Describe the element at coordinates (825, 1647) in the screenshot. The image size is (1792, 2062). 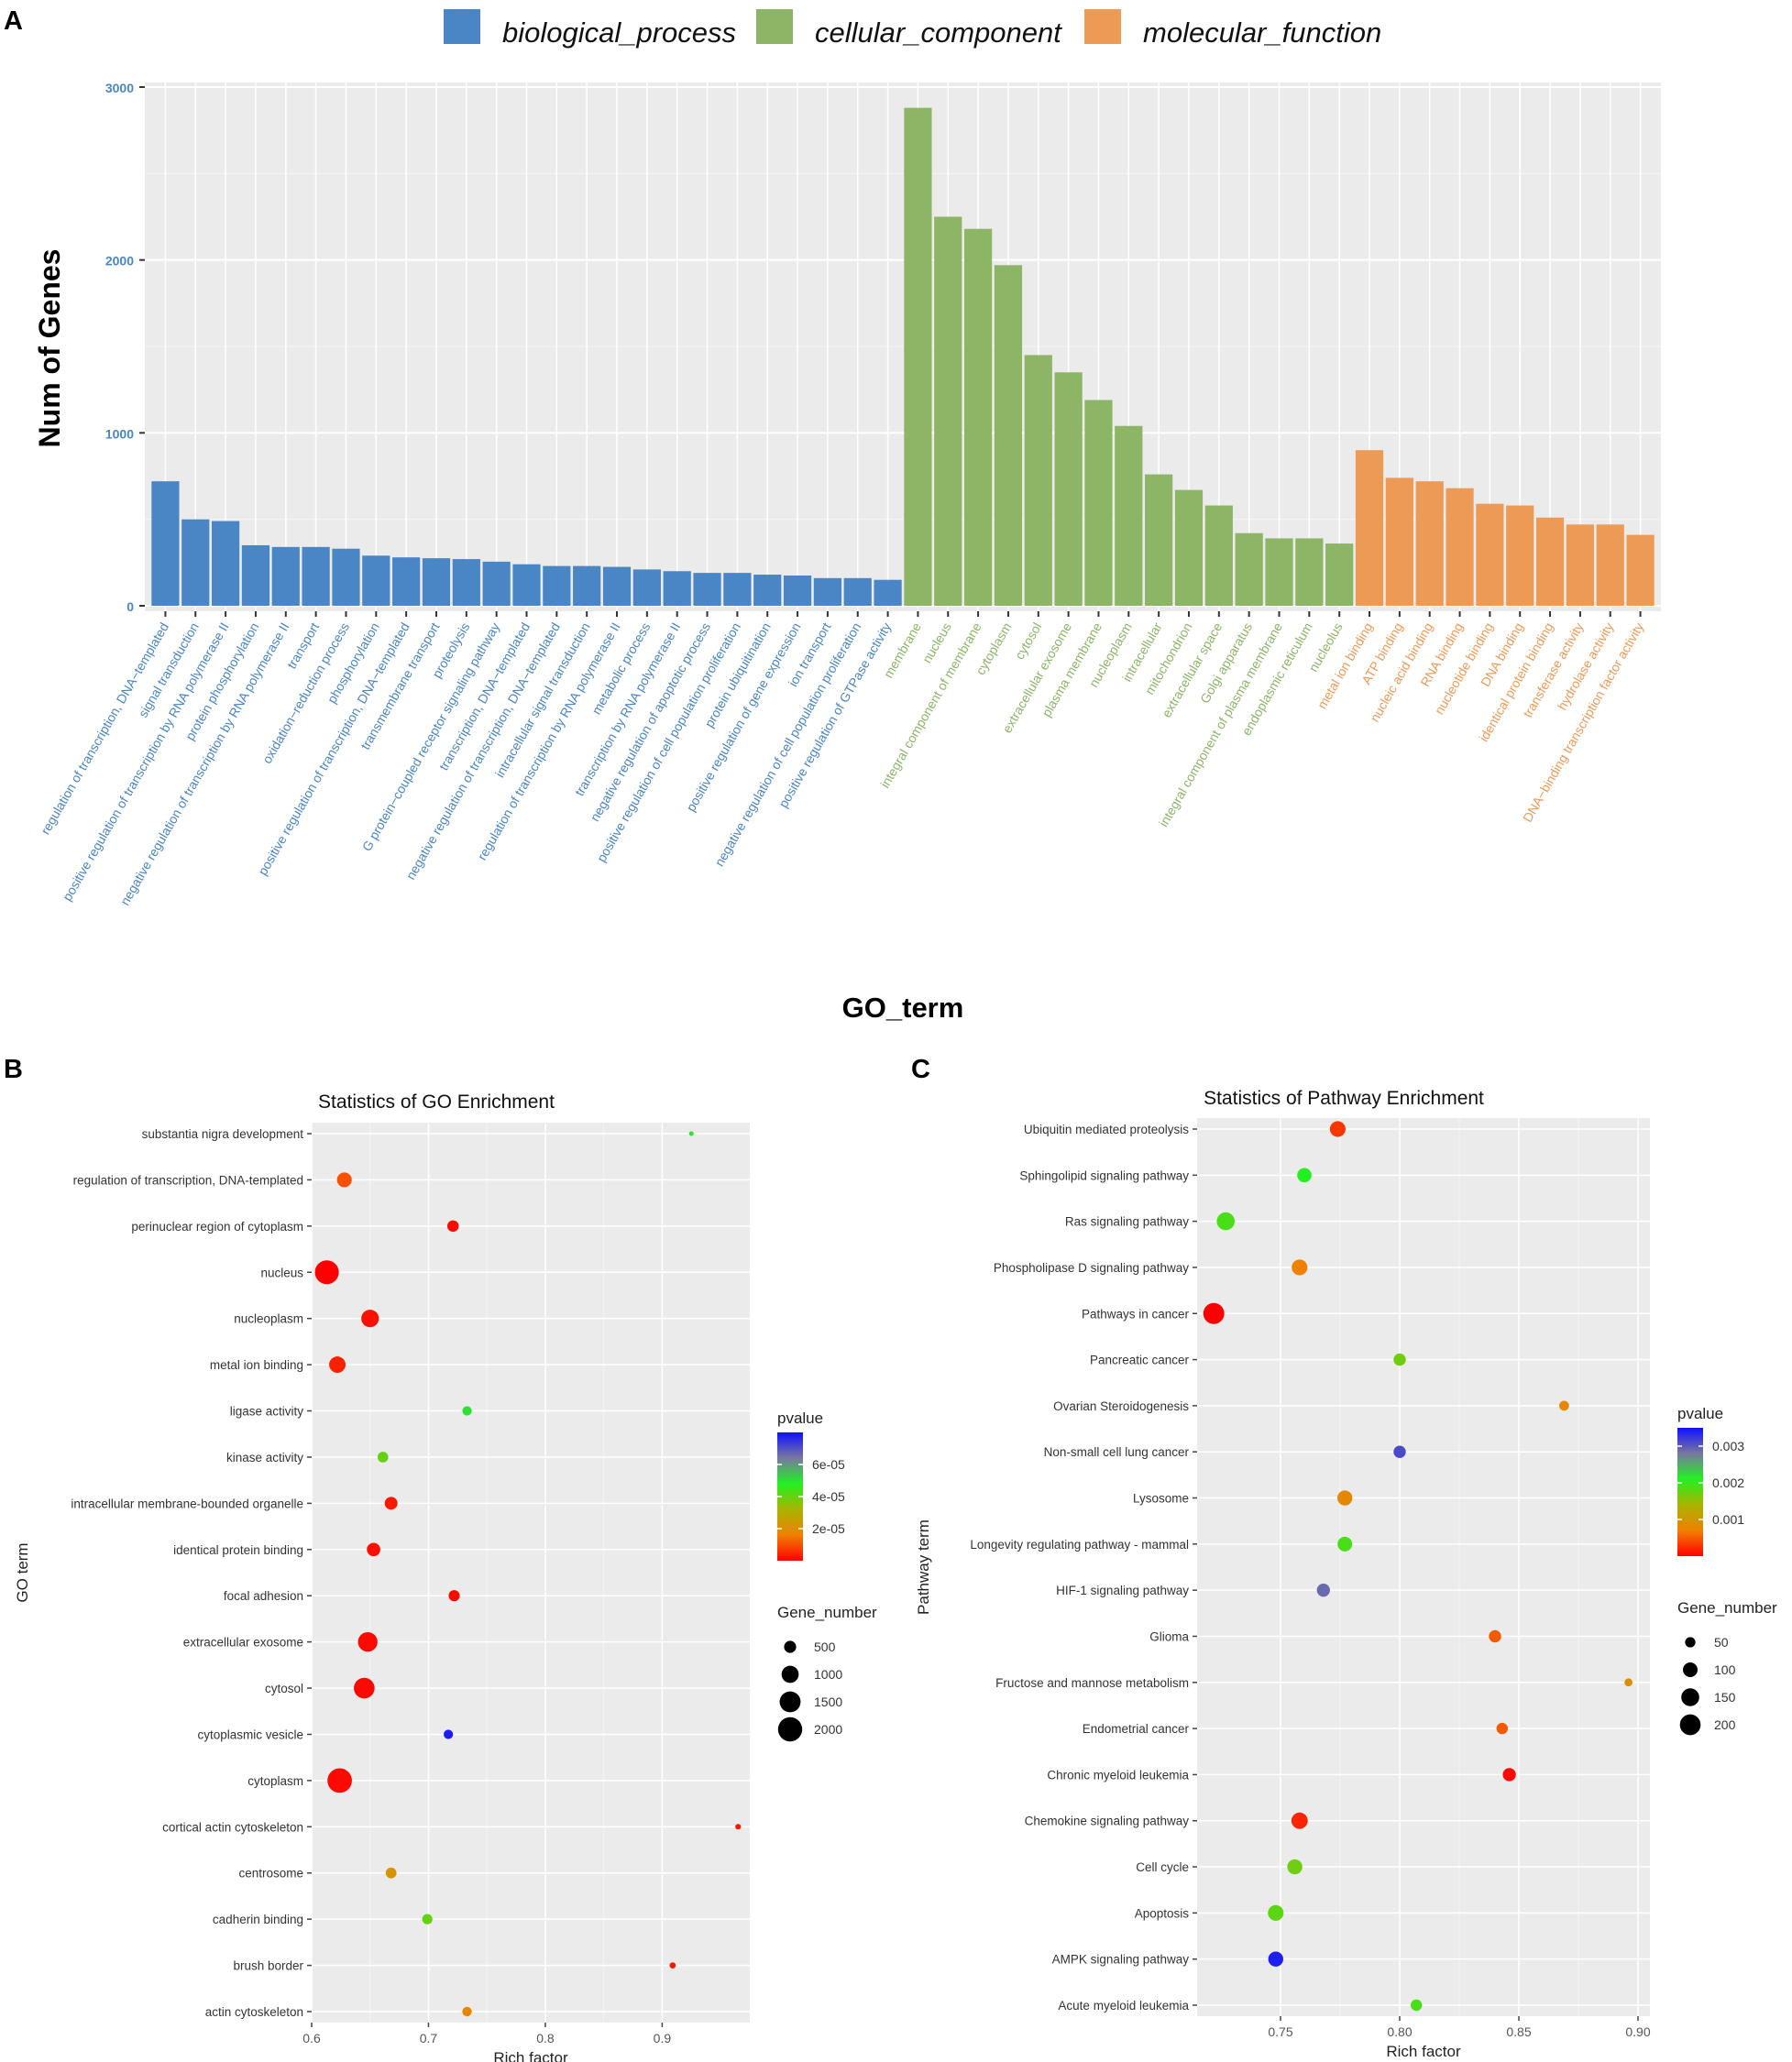
I see `size-legend-label: 500` at that location.